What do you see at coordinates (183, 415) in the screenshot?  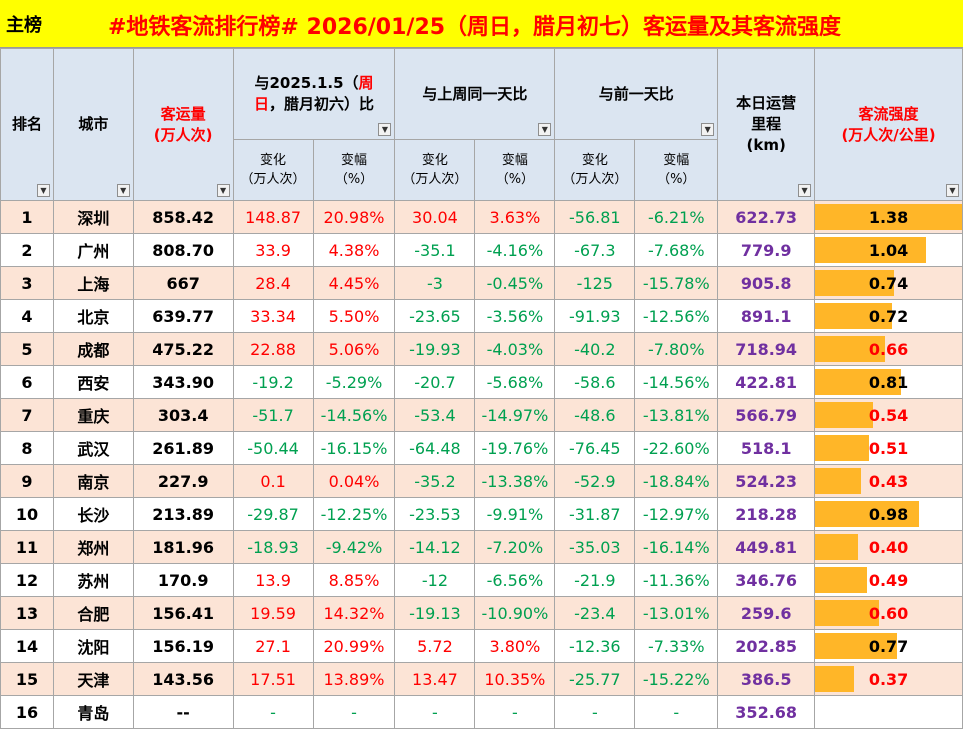 I see `cell-pax: 303.4` at bounding box center [183, 415].